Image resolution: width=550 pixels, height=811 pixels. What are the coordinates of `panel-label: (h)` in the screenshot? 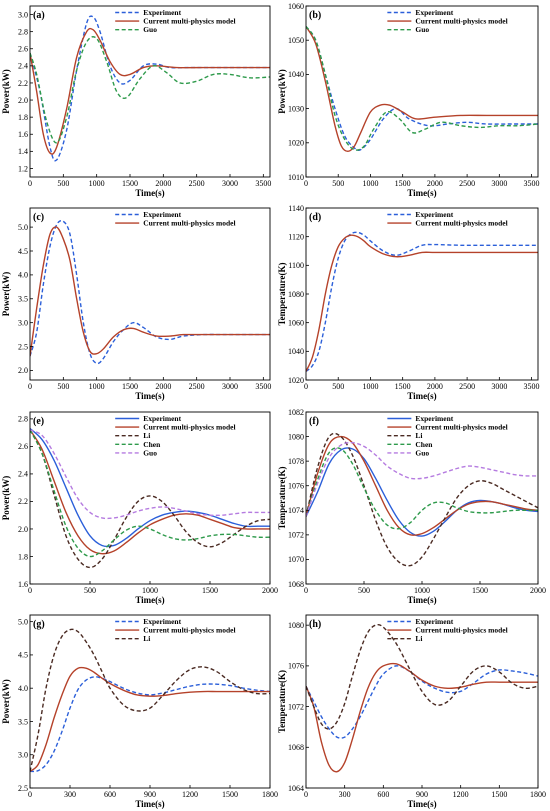 It's located at (315, 624).